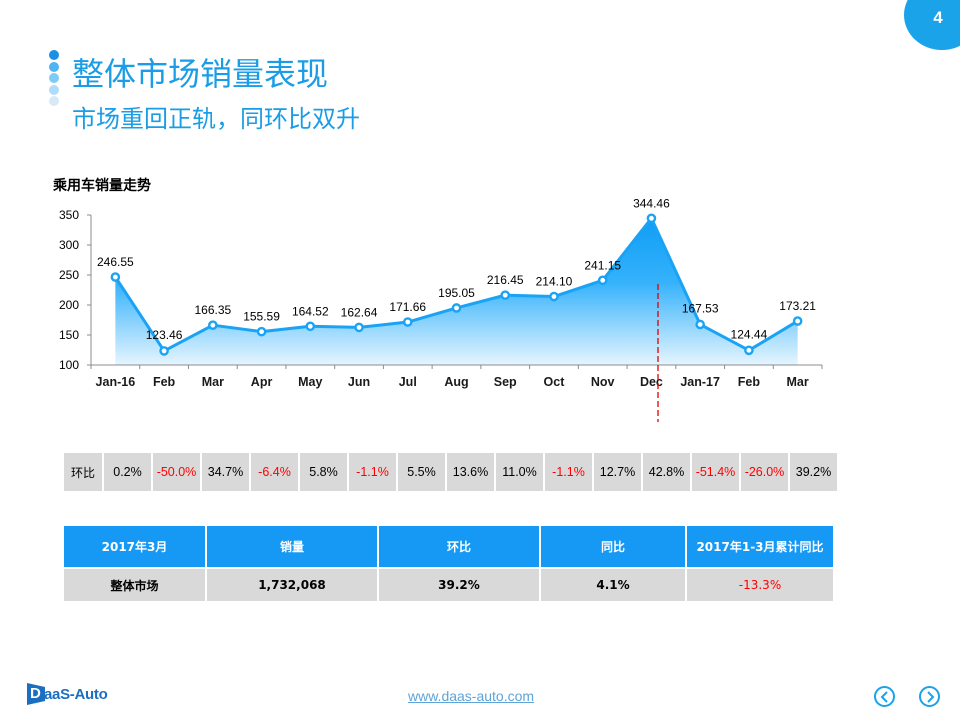 Image resolution: width=960 pixels, height=720 pixels. Describe the element at coordinates (519, 472) in the screenshot. I see `mom-cell: 11.0%` at that location.